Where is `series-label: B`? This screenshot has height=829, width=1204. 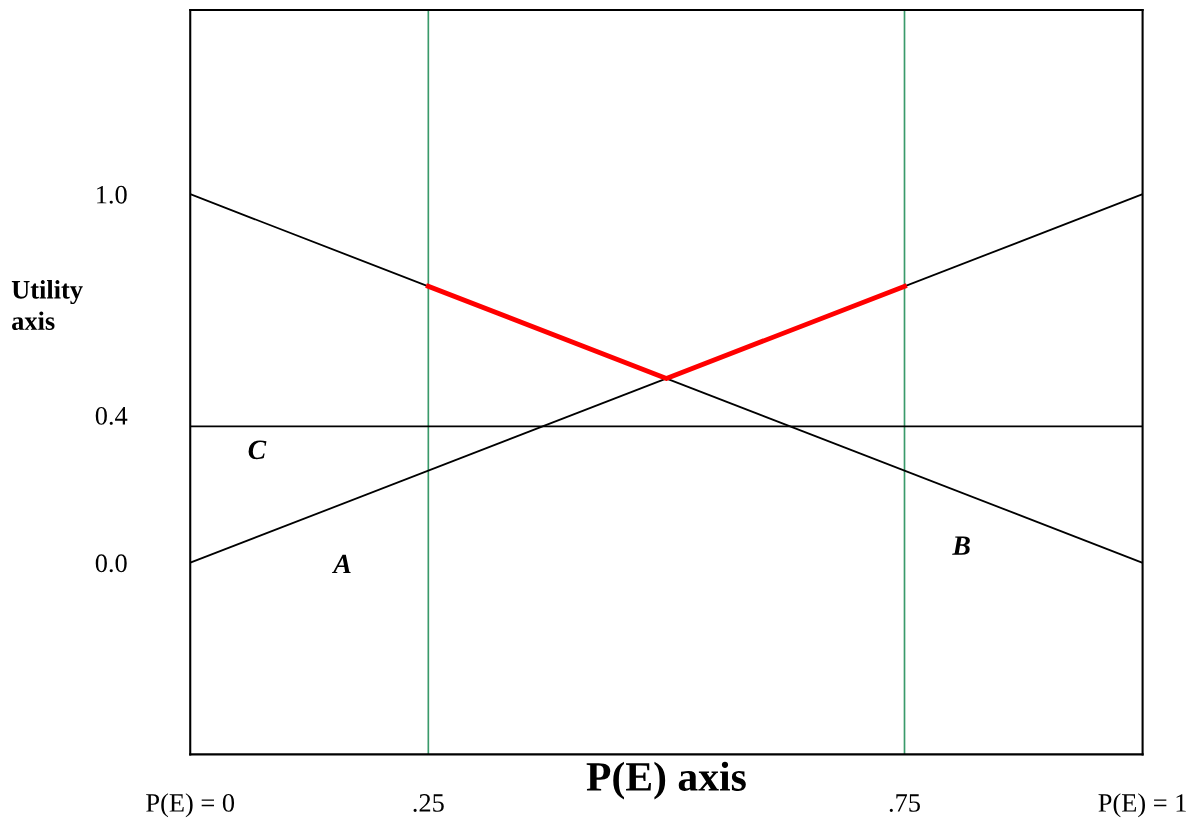 series-label: B is located at coordinates (961, 545).